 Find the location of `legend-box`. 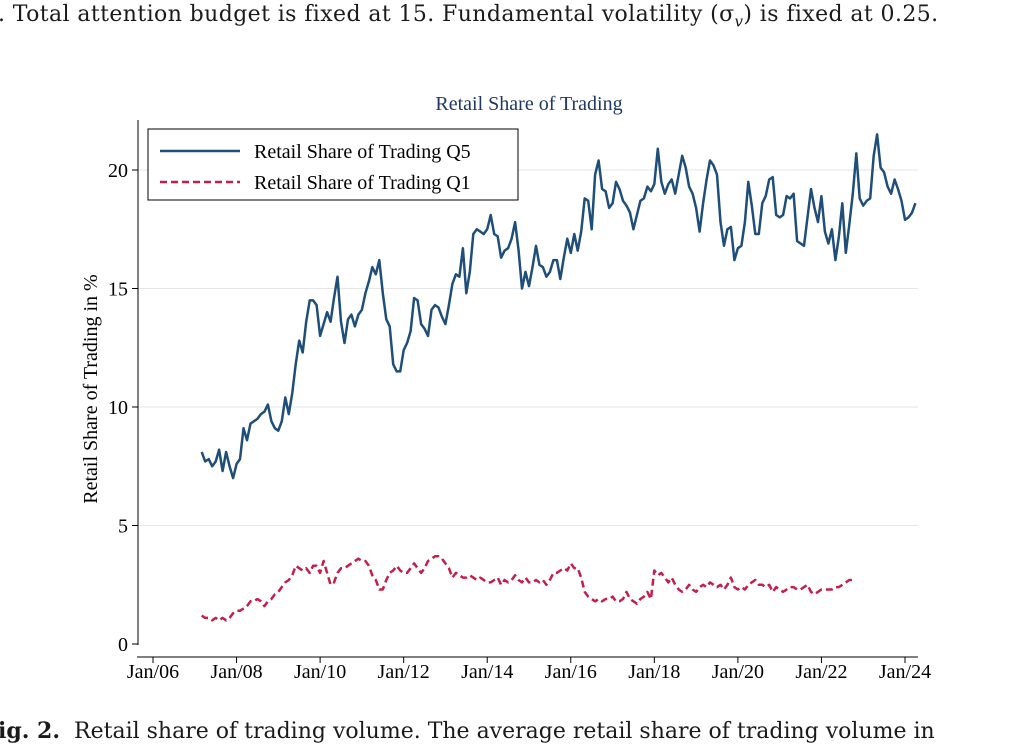

legend-box is located at coordinates (333, 164).